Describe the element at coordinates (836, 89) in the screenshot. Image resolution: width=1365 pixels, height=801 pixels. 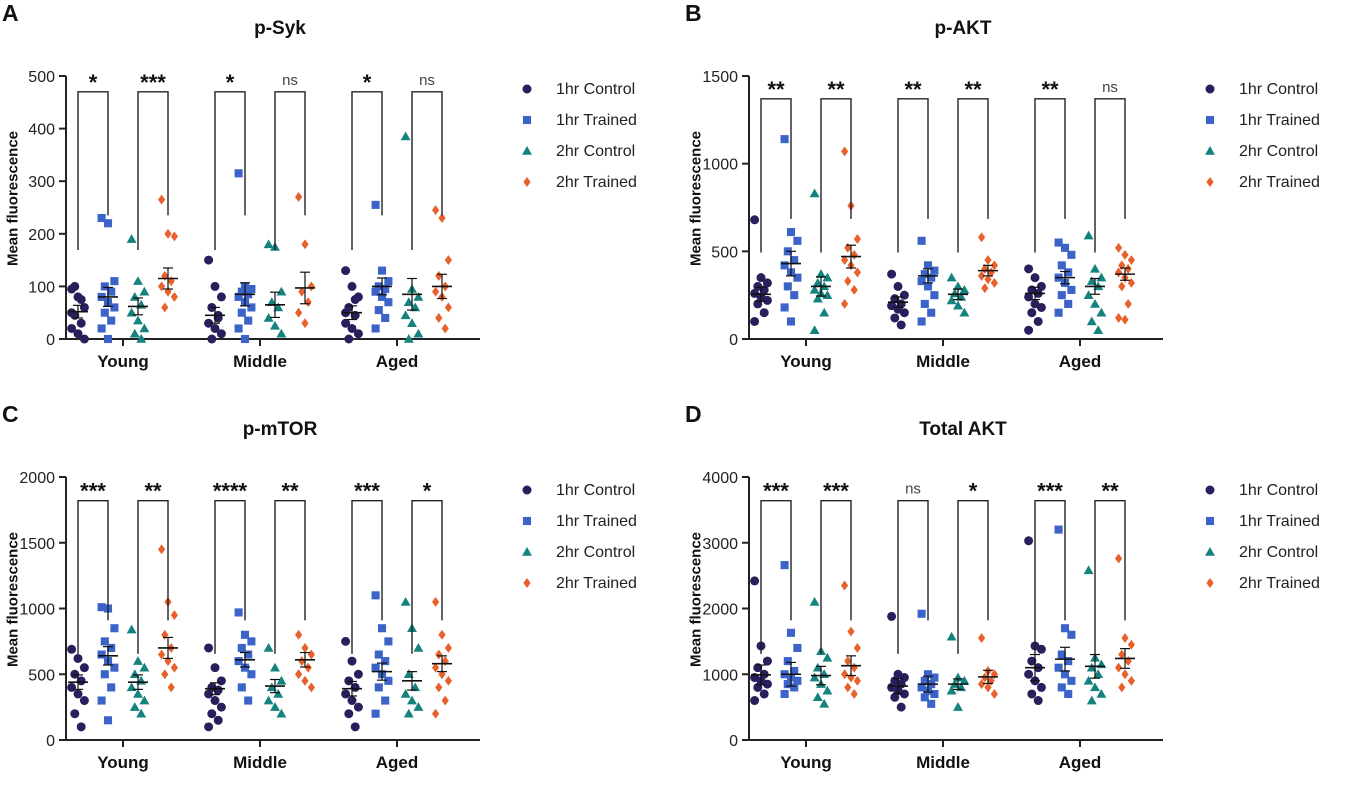
I see `significance-label: **` at that location.